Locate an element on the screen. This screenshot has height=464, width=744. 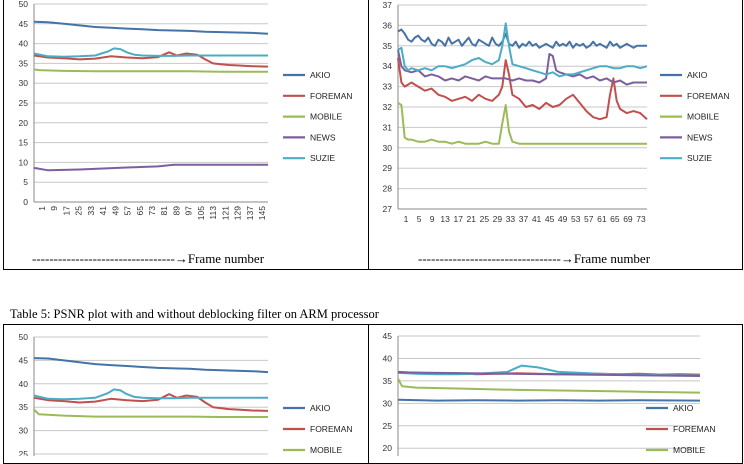
x-tick-label: 13 is located at coordinates (445, 219).